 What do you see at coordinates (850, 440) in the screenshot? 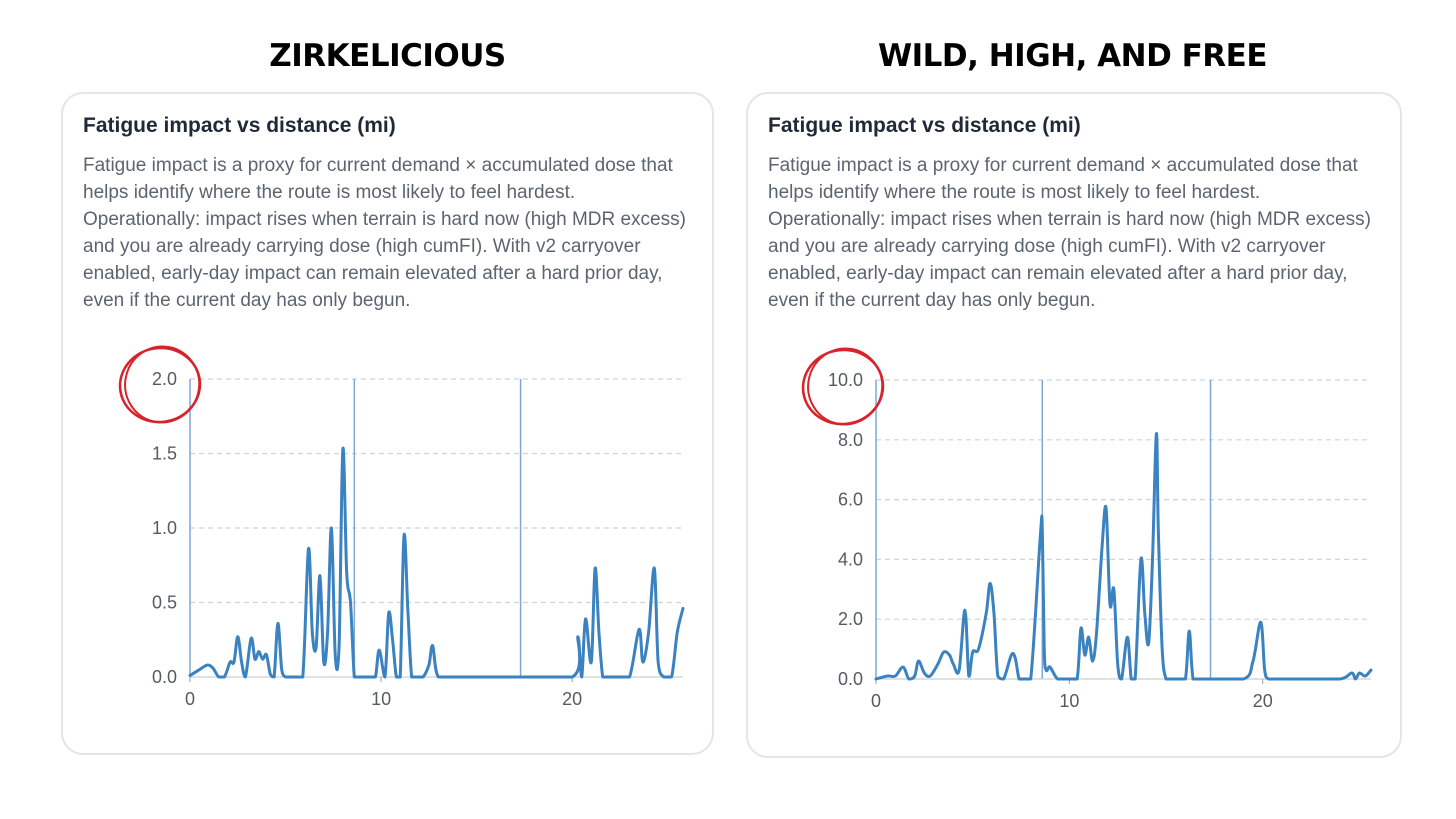
I see `y-tick-label: 8.0` at bounding box center [850, 440].